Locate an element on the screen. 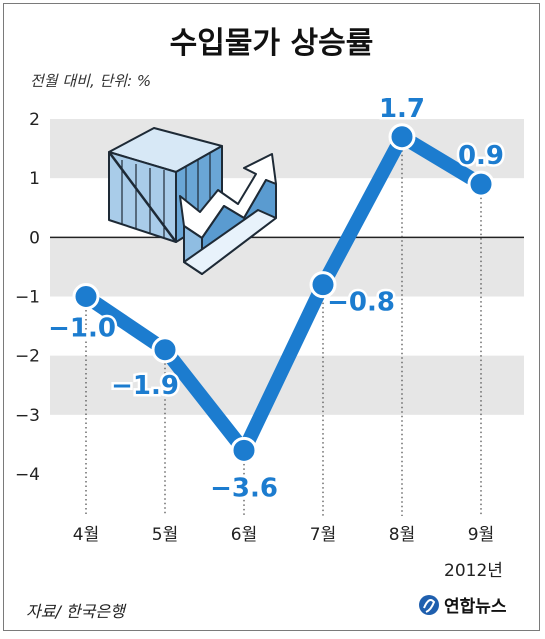 Image resolution: width=545 pixels, height=639 pixels. x-tick-label: 4월 is located at coordinates (86, 535).